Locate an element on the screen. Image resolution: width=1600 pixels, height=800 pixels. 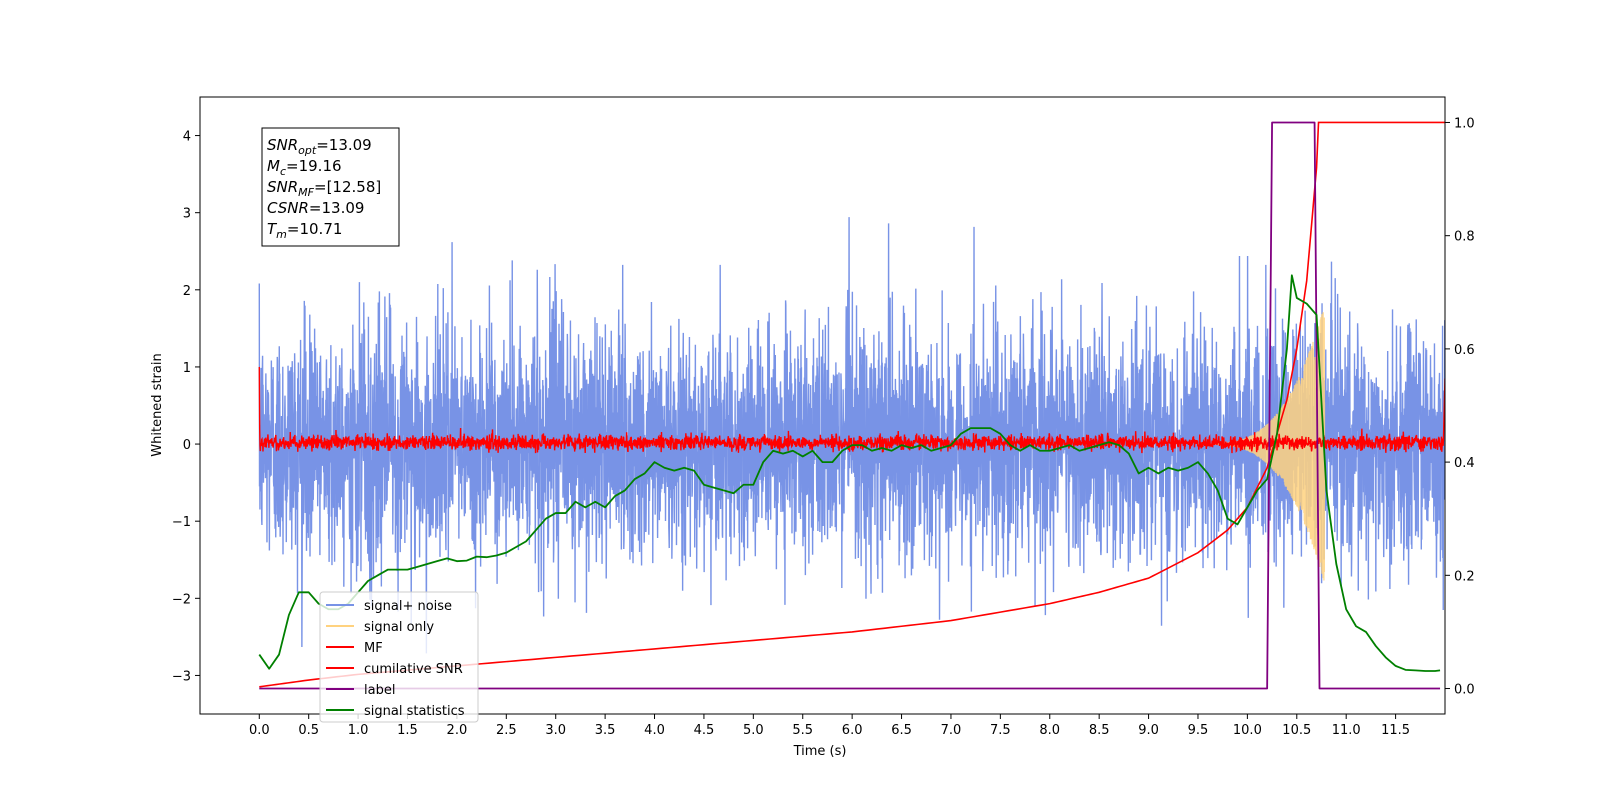
x-tick-label: 8.0 is located at coordinates (1049, 730).